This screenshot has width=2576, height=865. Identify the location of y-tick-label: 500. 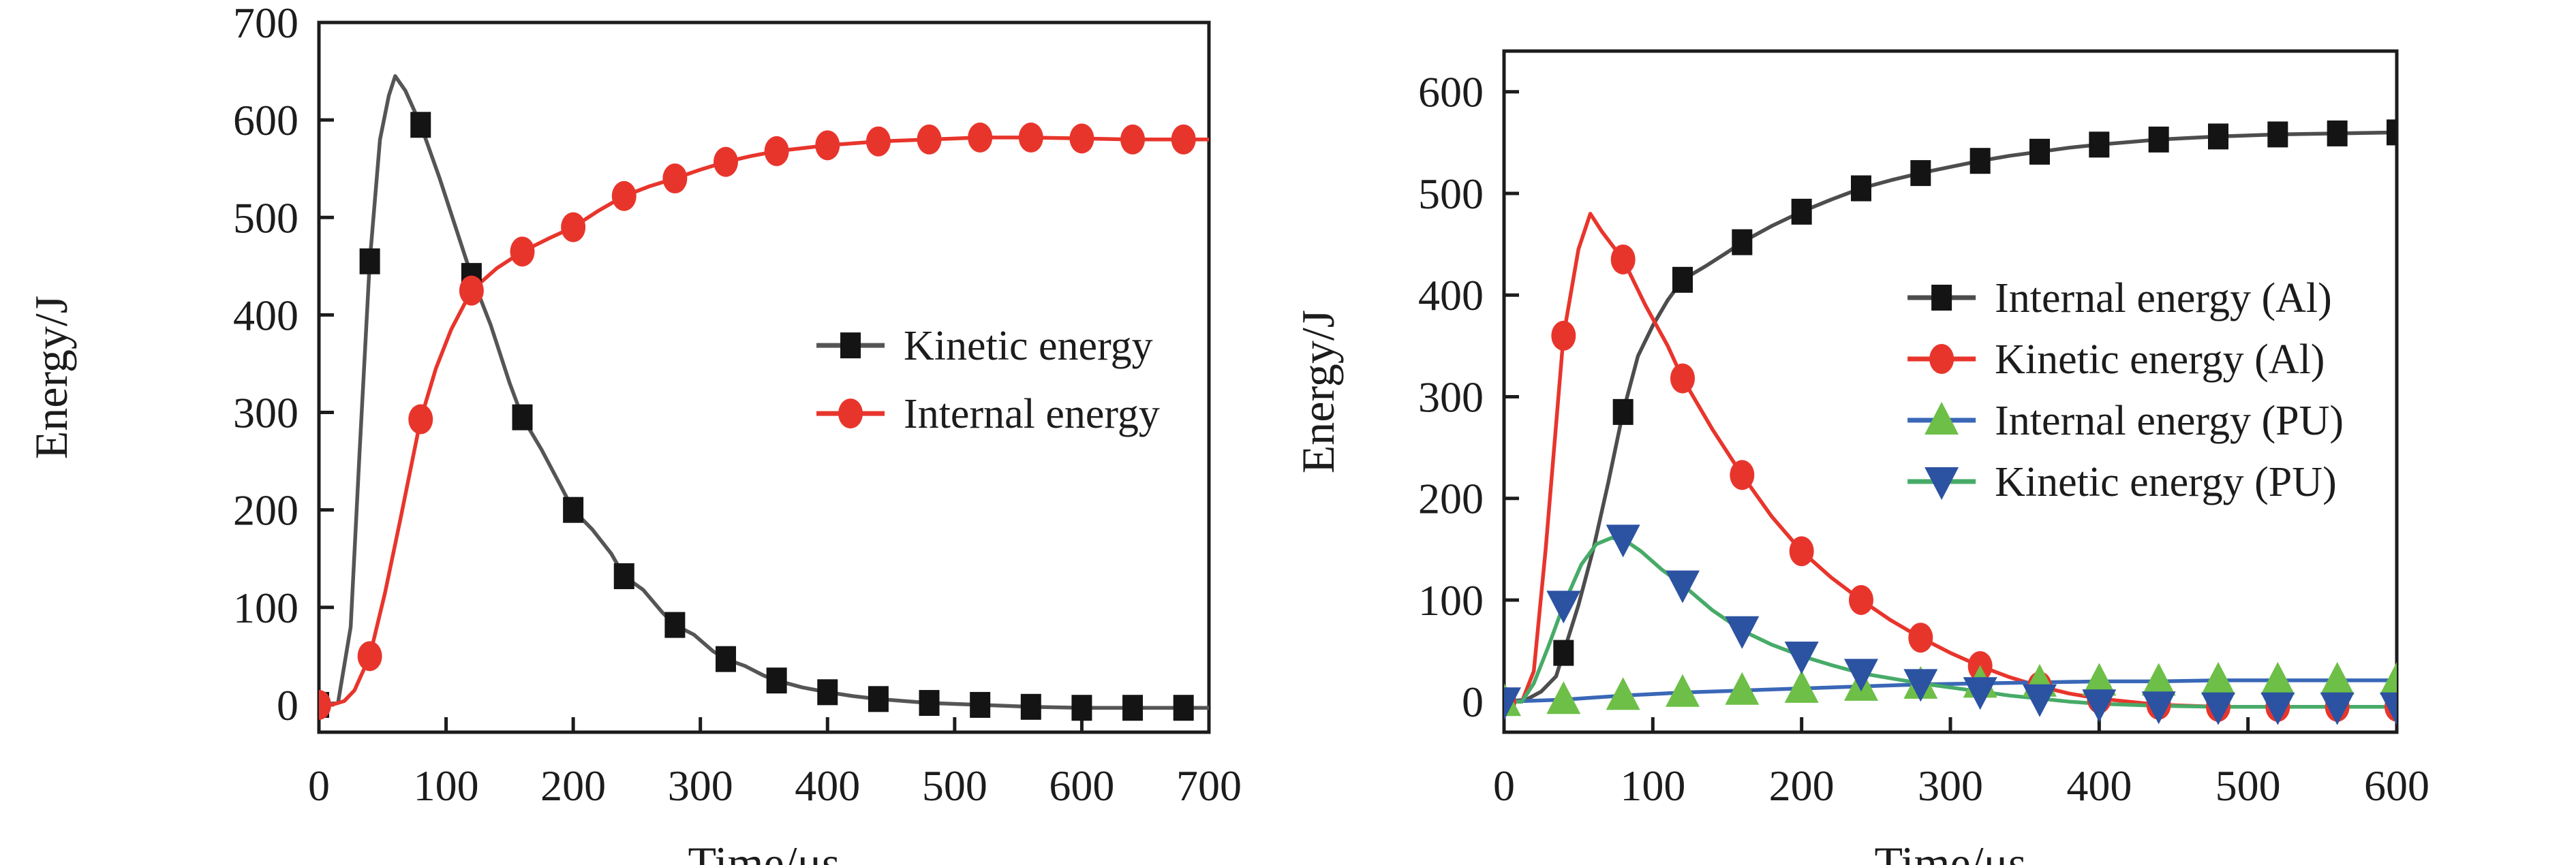
(265, 218).